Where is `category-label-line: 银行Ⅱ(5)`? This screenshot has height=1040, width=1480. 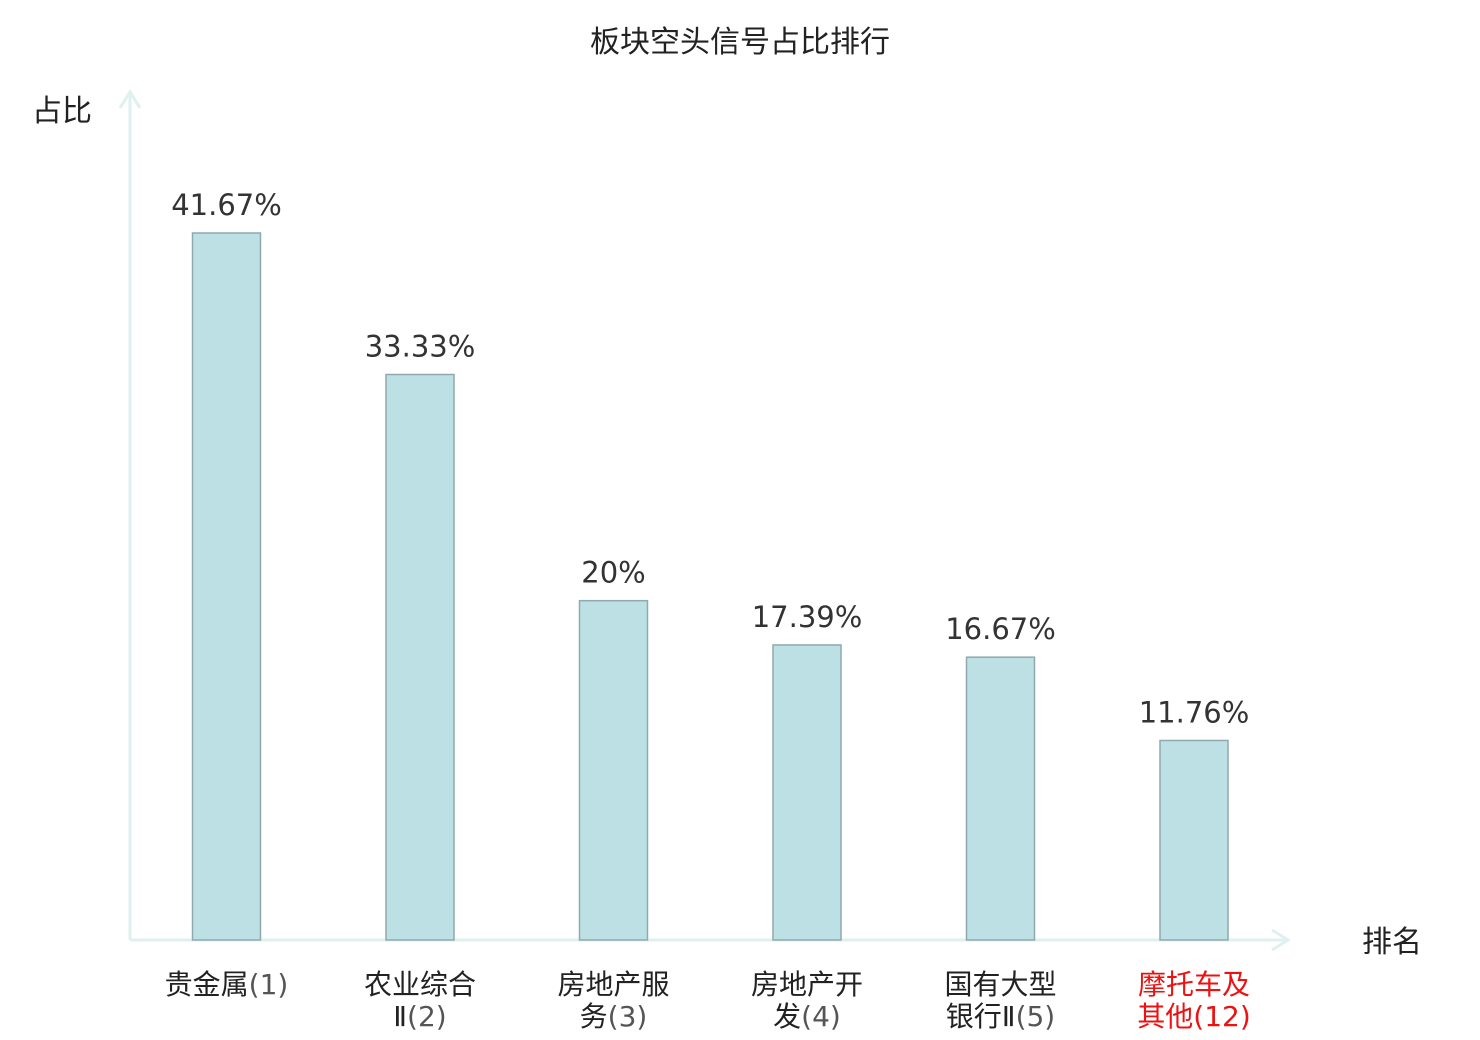 category-label-line: 银行Ⅱ(5) is located at coordinates (1000, 1016).